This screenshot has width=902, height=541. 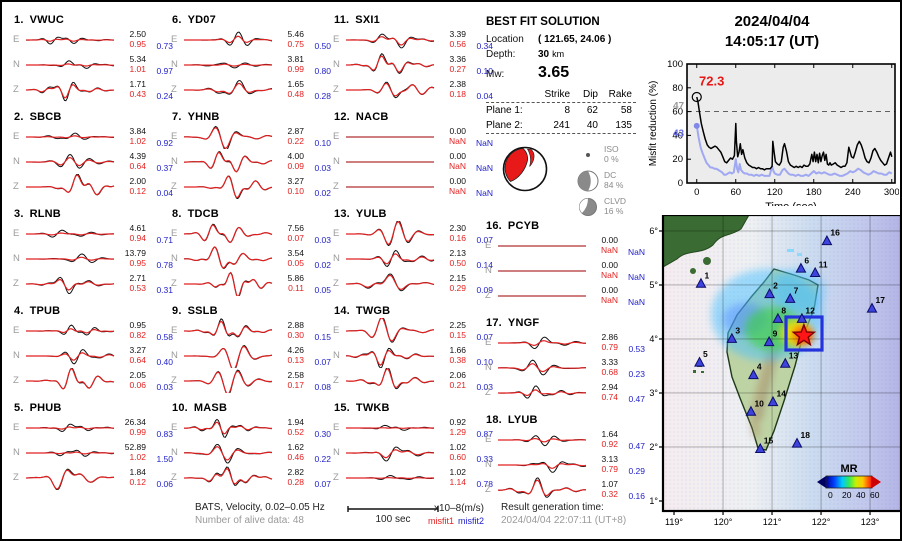 What do you see at coordinates (177, 214) in the screenshot?
I see `station-number: 8.` at bounding box center [177, 214].